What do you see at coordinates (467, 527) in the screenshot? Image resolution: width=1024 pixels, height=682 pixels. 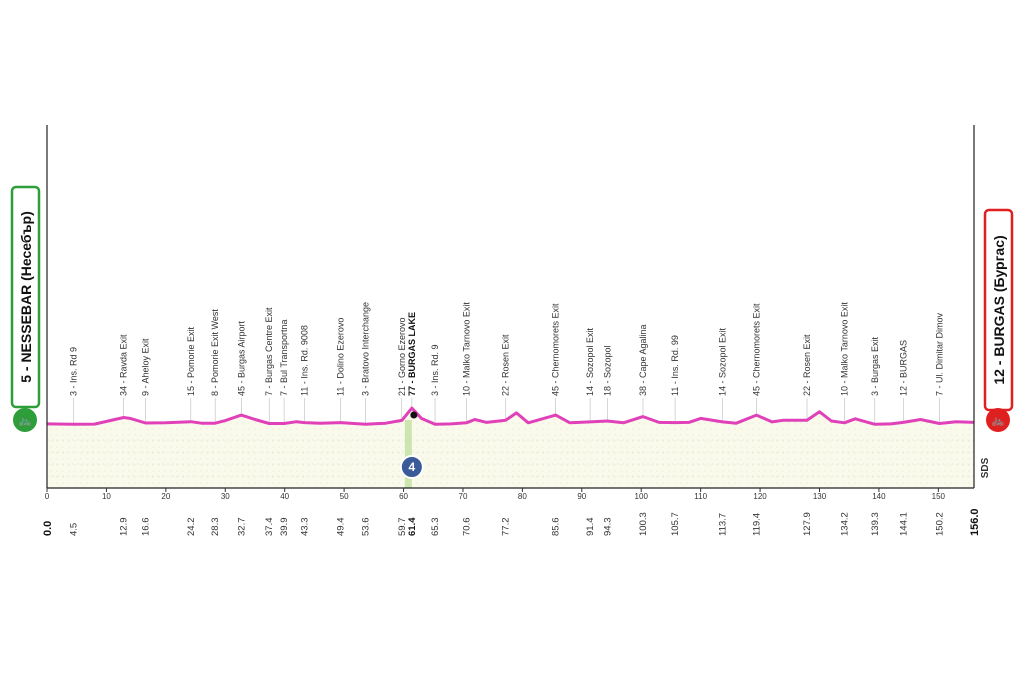 I see `waypoint-km: 70.6` at bounding box center [467, 527].